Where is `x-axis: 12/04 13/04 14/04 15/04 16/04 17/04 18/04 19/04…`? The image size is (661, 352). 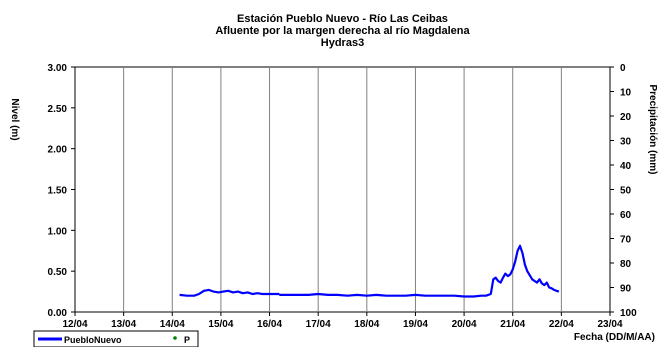 x-axis: 12/04 13/04 14/04 15/04 16/04 17/04 18/04 19/04… is located at coordinates (342, 321).